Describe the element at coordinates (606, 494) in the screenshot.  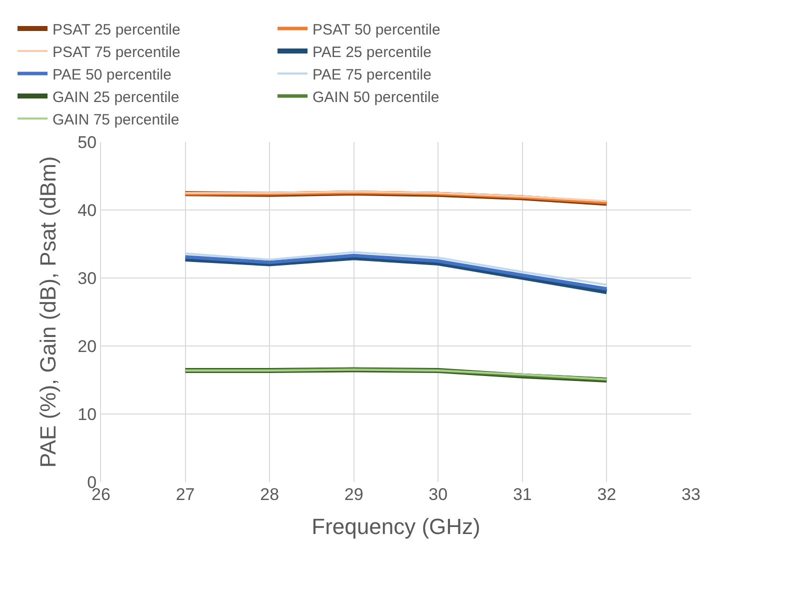
I see `x-tick-label: 32` at that location.